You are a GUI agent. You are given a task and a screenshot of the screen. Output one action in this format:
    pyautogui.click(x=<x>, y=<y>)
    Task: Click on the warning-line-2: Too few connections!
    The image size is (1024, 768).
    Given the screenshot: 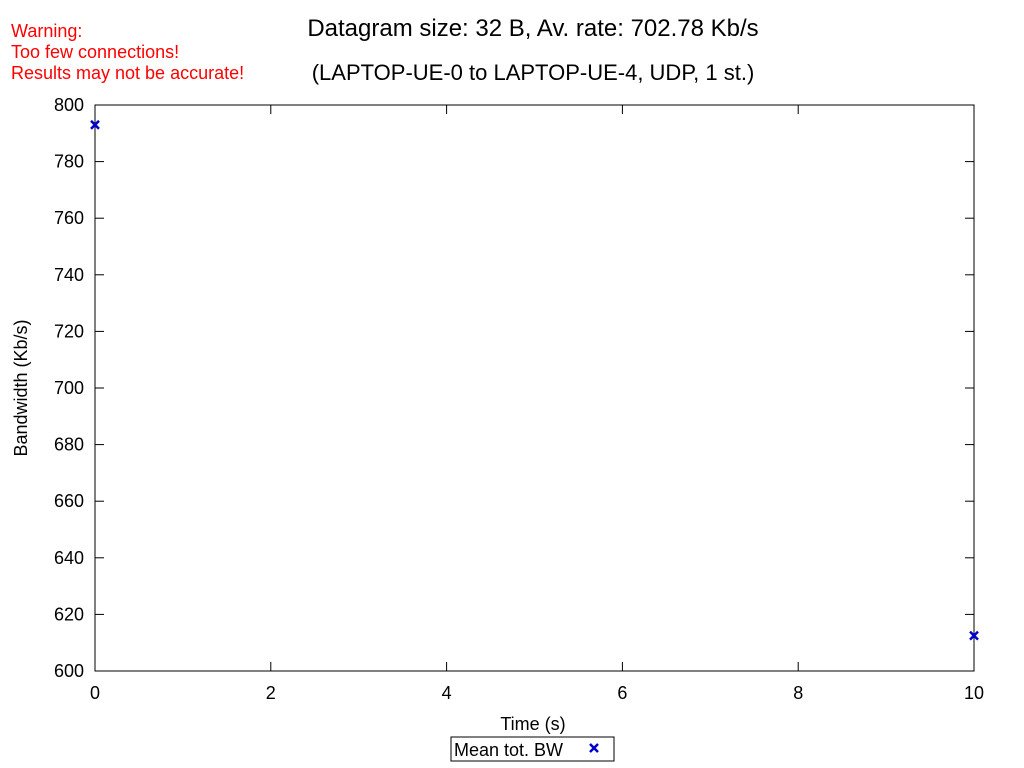 What is the action you would take?
    pyautogui.click(x=95, y=52)
    